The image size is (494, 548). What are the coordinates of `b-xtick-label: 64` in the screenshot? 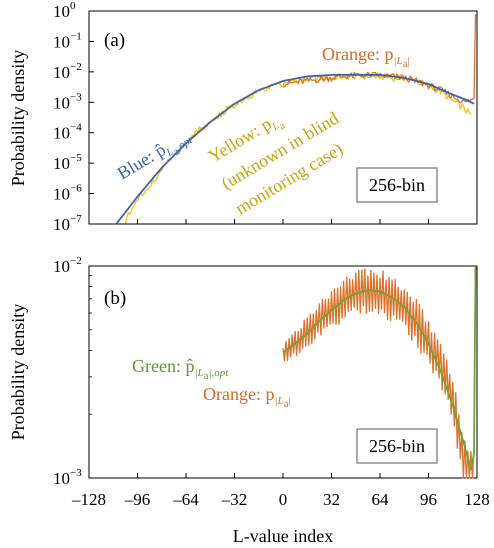 It's located at (381, 499).